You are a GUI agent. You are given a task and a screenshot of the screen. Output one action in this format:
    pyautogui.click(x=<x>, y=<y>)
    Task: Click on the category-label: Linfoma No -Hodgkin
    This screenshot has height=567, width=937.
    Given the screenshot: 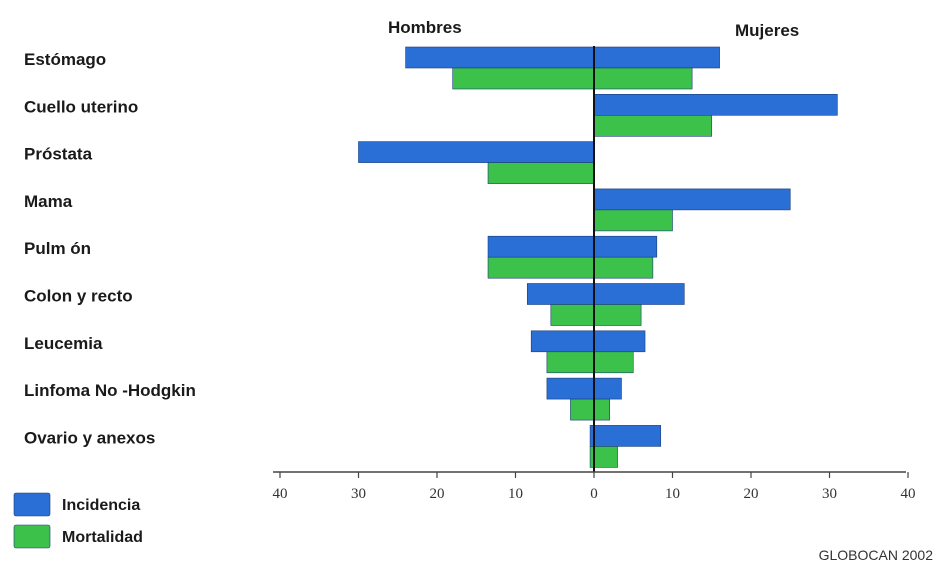 What is the action you would take?
    pyautogui.click(x=110, y=390)
    